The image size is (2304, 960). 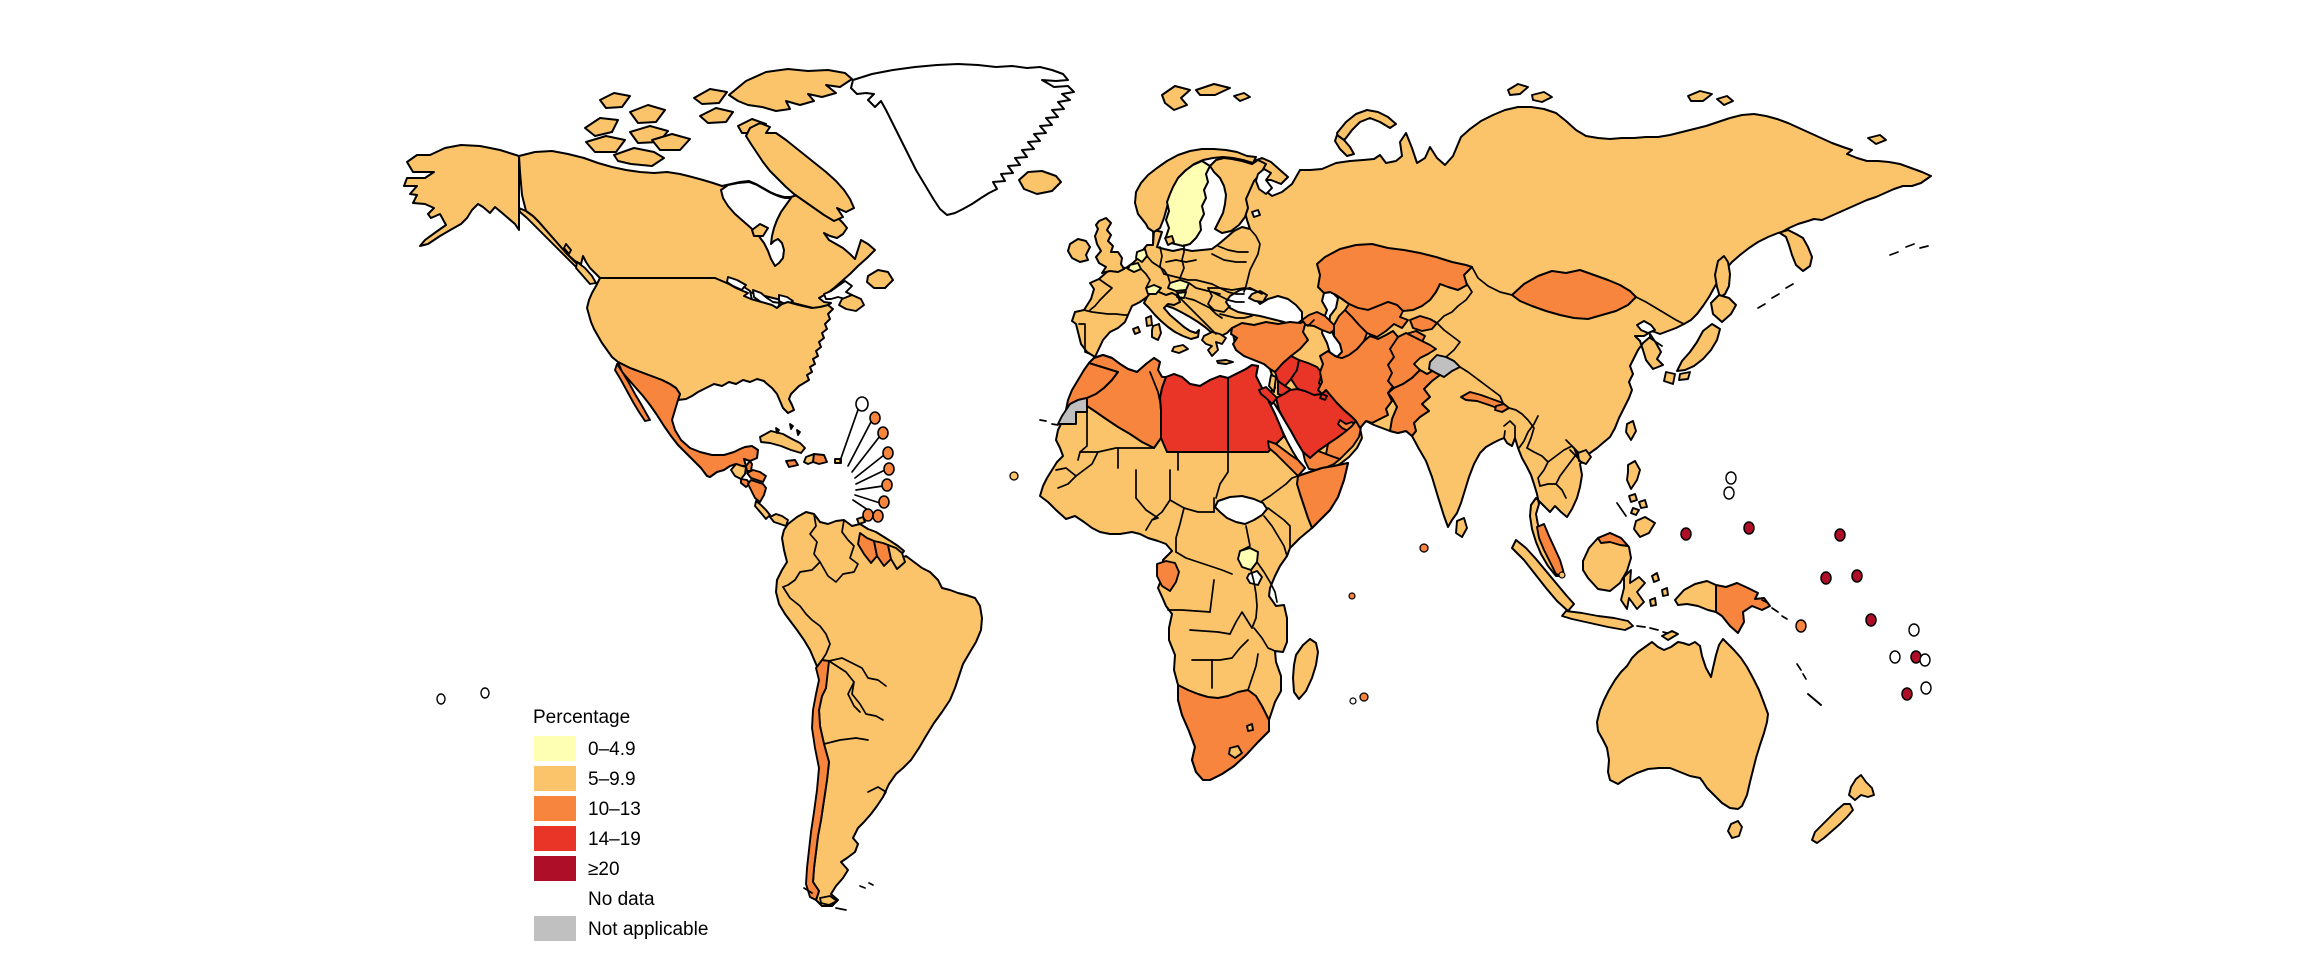 I want to click on svg-text: No data, so click(x=621, y=899).